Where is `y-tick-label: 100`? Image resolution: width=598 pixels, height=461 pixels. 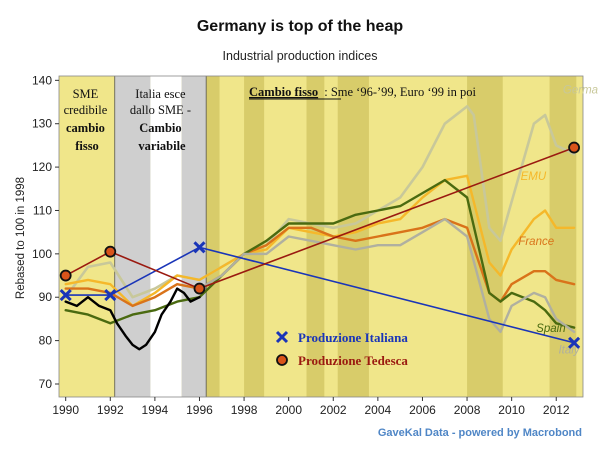
y-tick-label: 100 is located at coordinates (42, 254).